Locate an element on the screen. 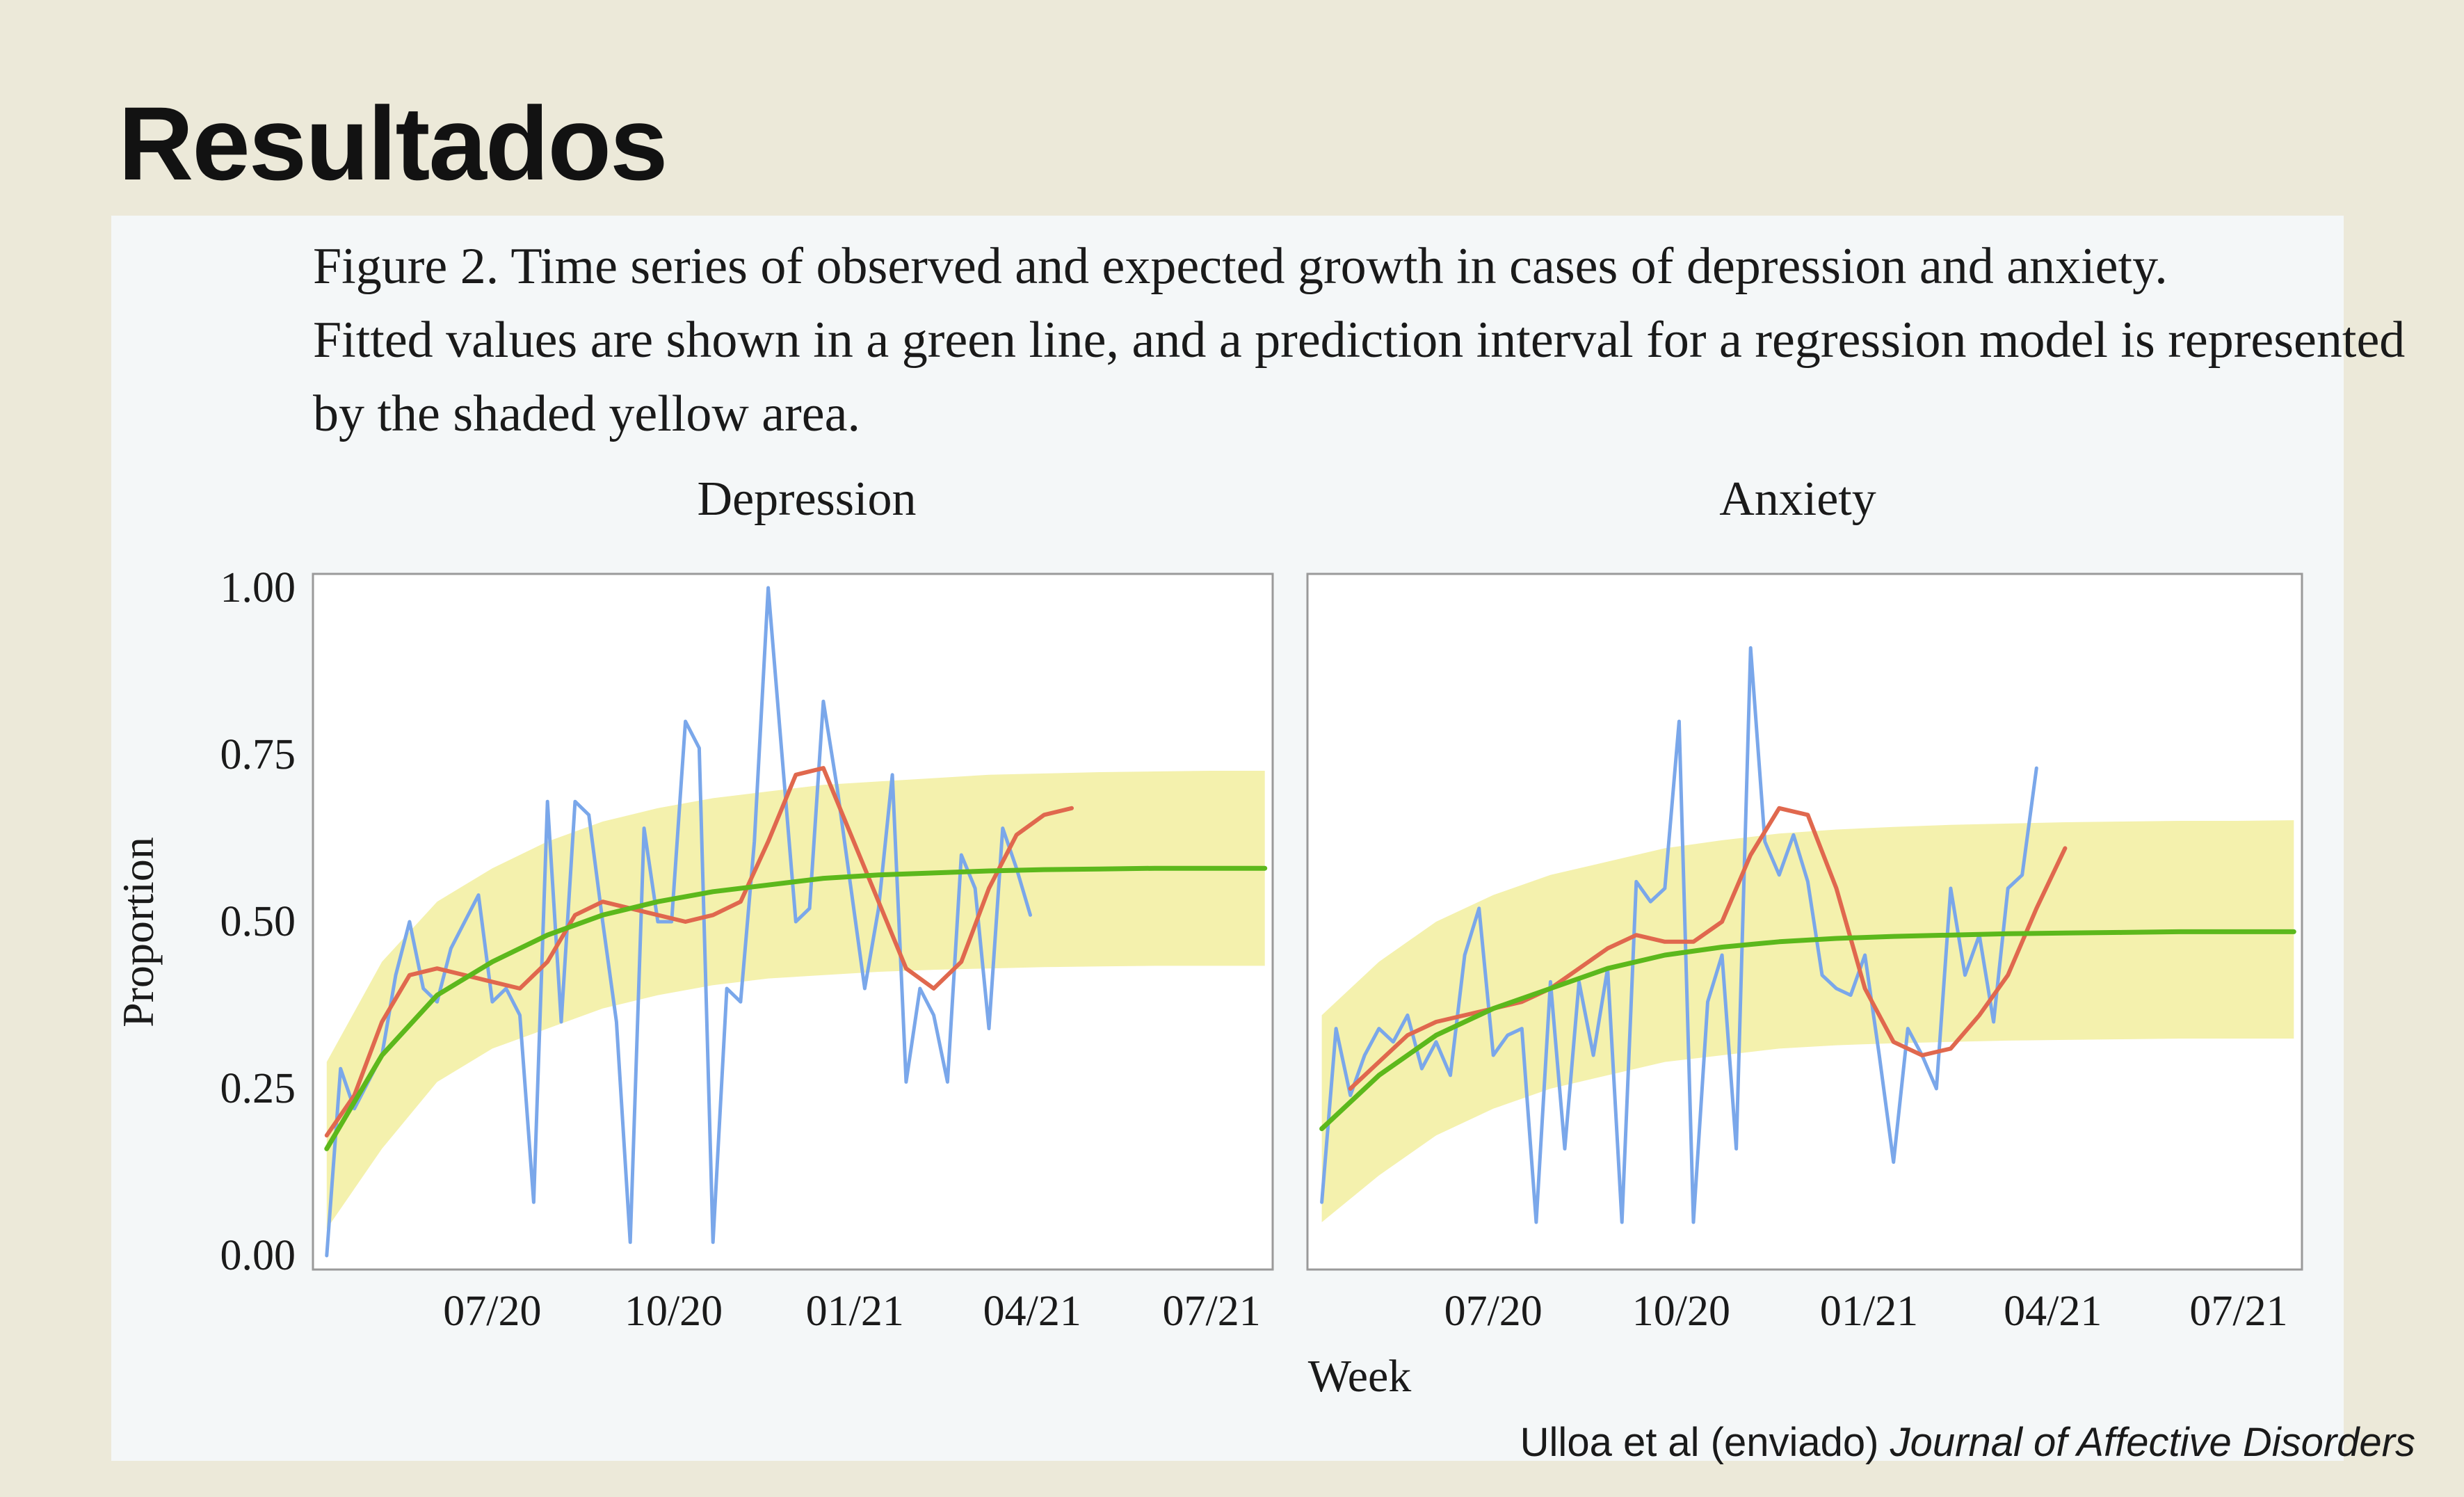 The height and width of the screenshot is (1497, 2464). depression-x-tick-label: 07/20 is located at coordinates (492, 1311).